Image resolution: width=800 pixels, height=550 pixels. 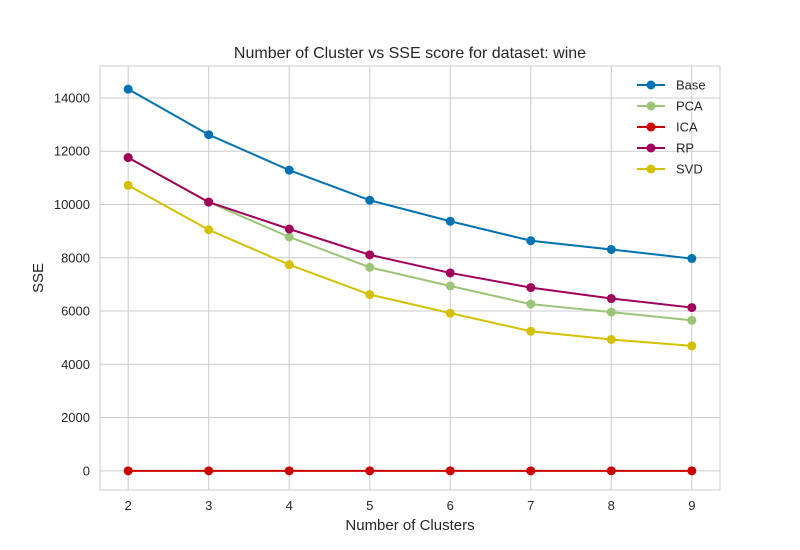 I want to click on y-tick-label: 12000, so click(x=72, y=151).